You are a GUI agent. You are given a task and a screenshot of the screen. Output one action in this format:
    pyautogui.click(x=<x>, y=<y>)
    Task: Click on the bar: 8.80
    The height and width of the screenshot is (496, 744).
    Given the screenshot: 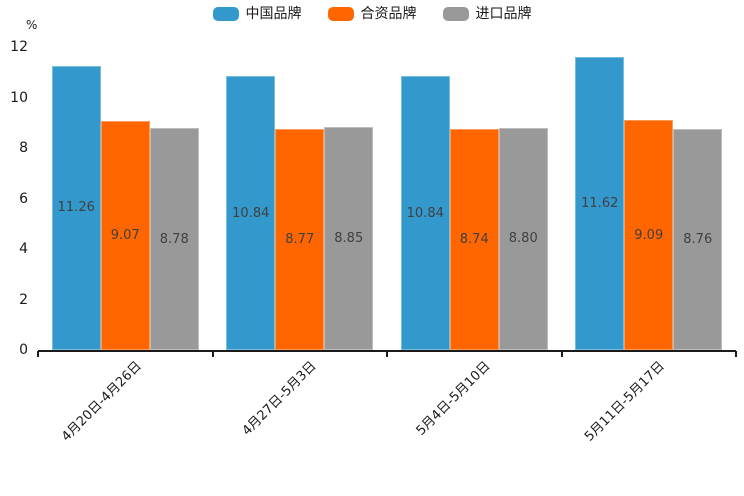 What is the action you would take?
    pyautogui.click(x=523, y=238)
    